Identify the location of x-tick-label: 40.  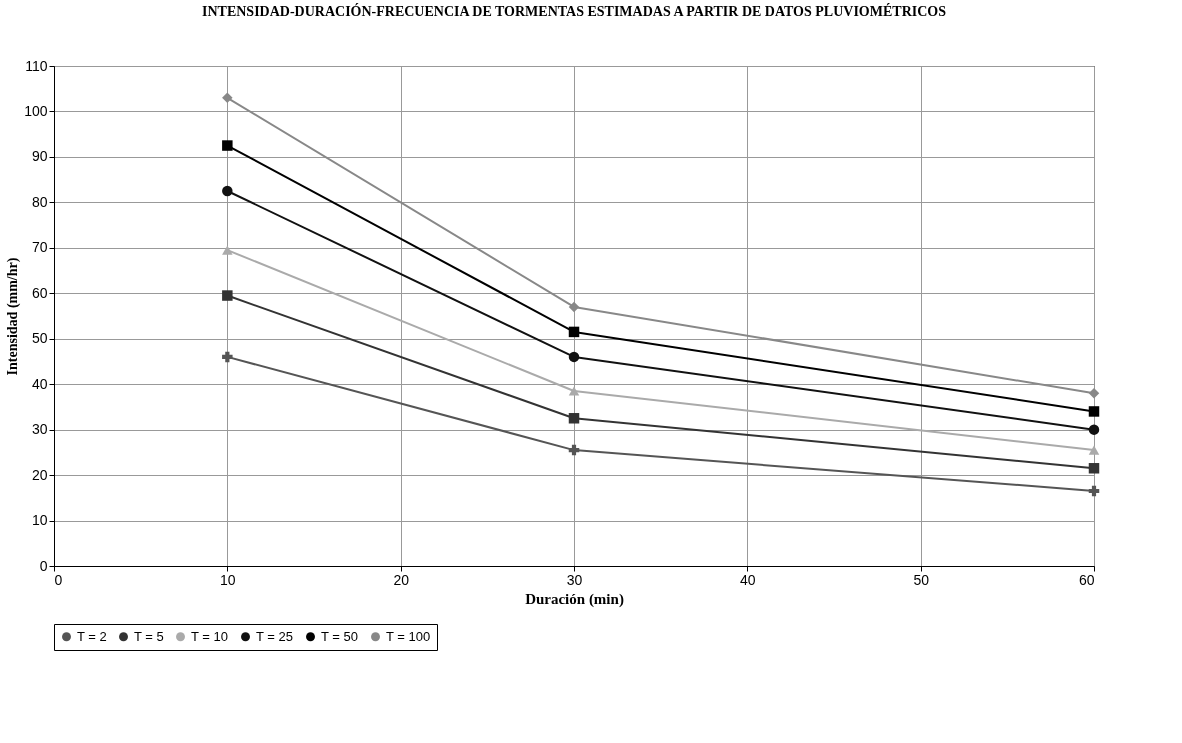
(748, 579).